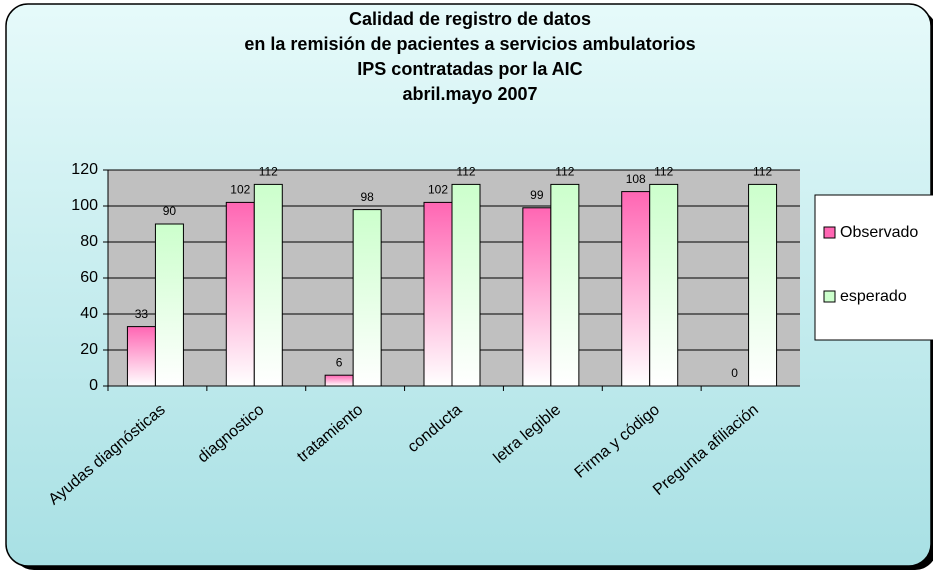 The image size is (933, 576). Describe the element at coordinates (89, 241) in the screenshot. I see `y-tick-label: 80` at that location.